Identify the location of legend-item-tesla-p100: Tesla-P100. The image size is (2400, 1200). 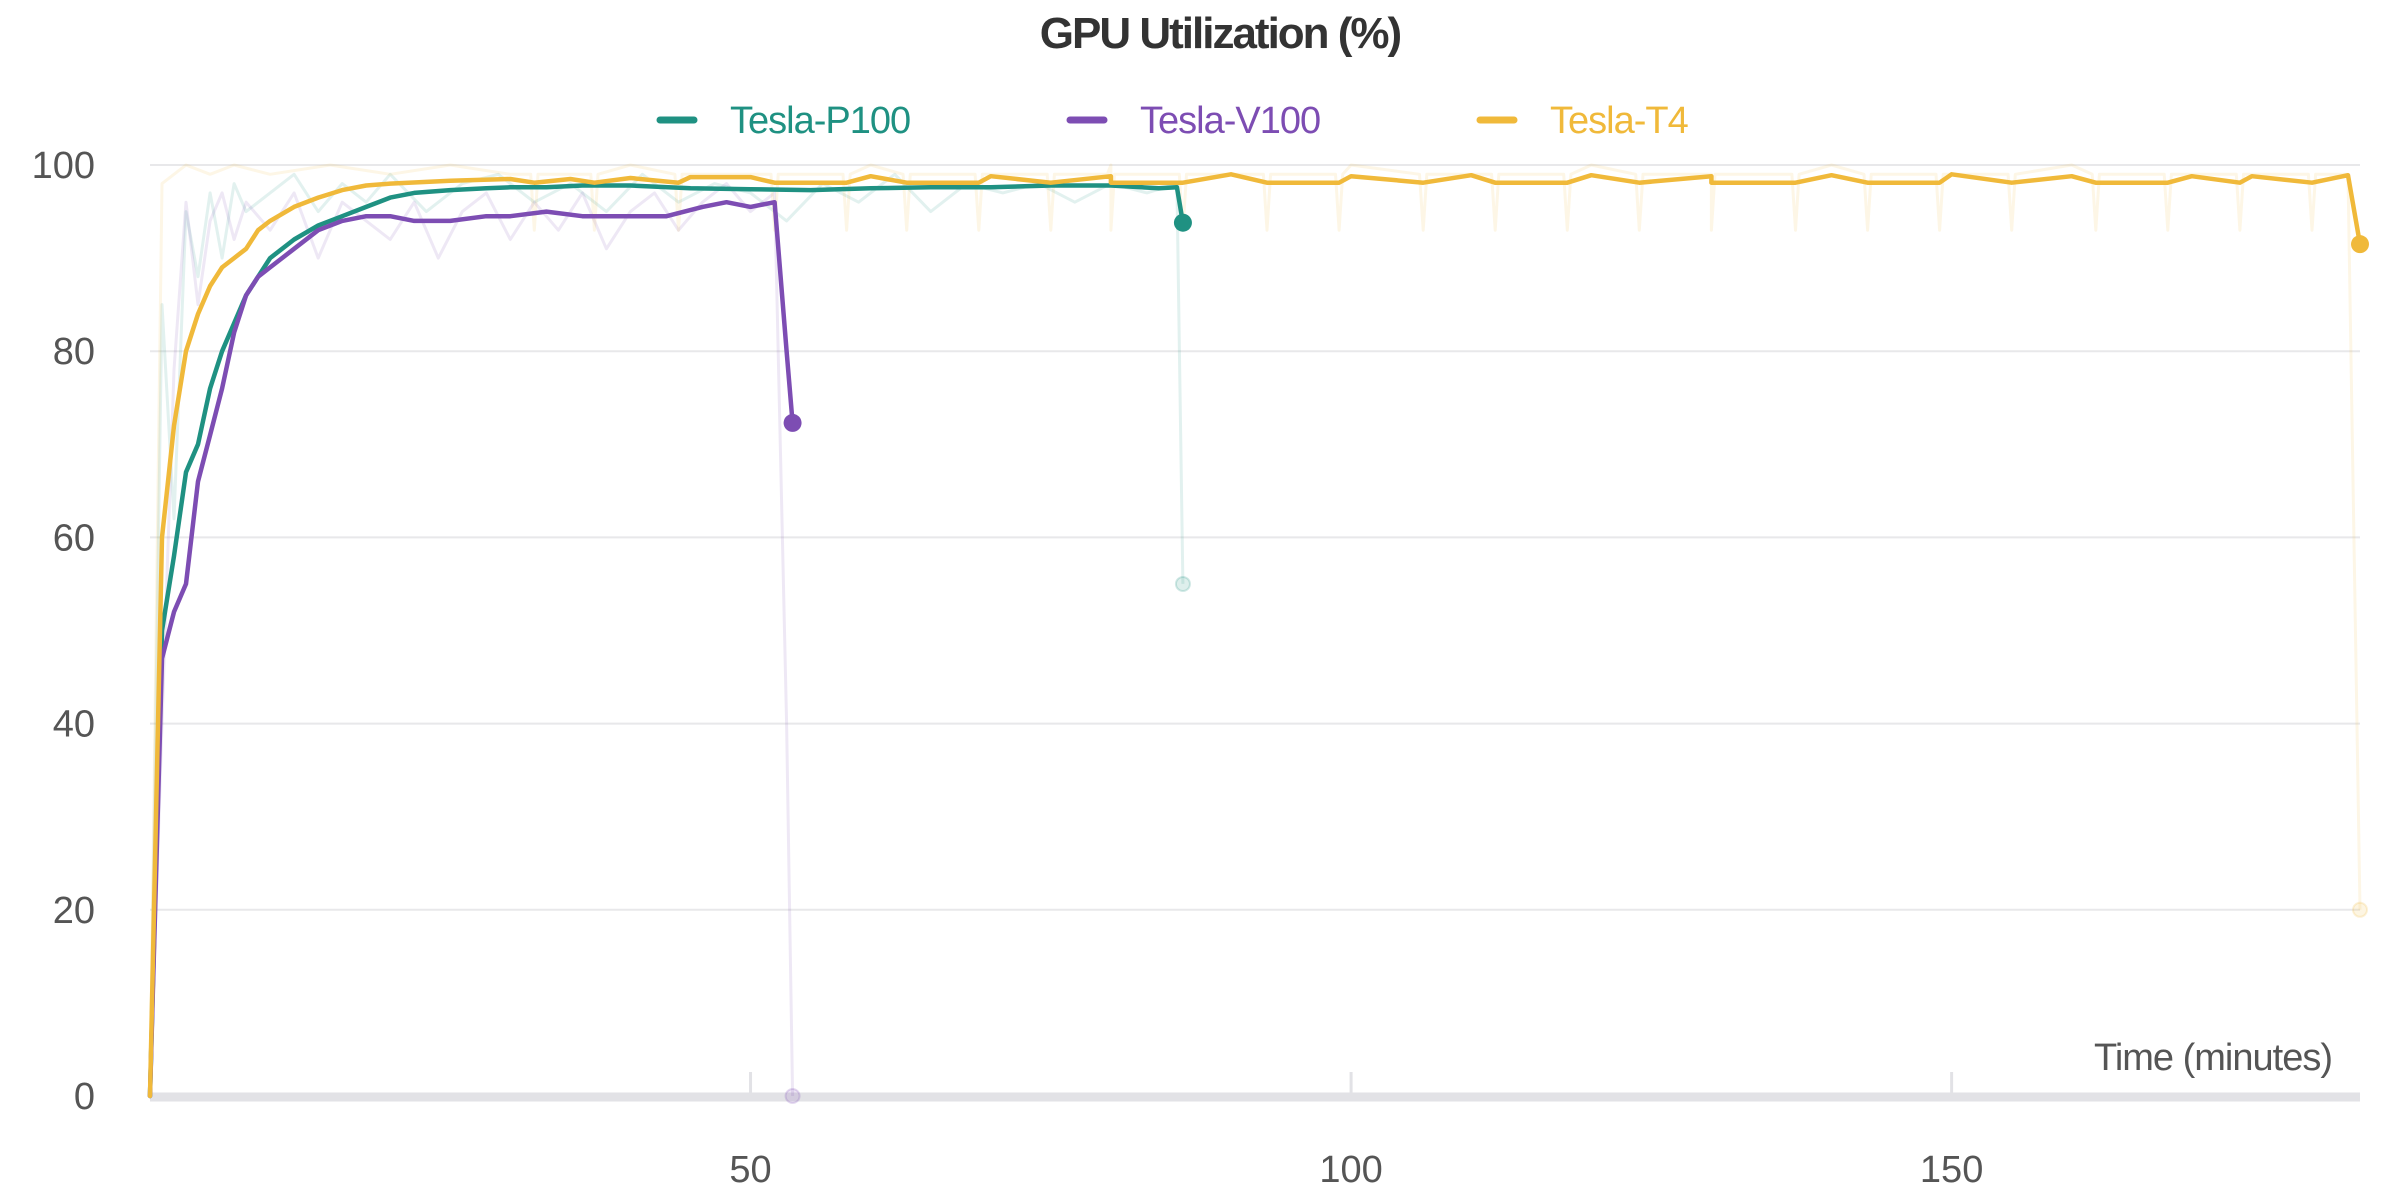
(783, 121).